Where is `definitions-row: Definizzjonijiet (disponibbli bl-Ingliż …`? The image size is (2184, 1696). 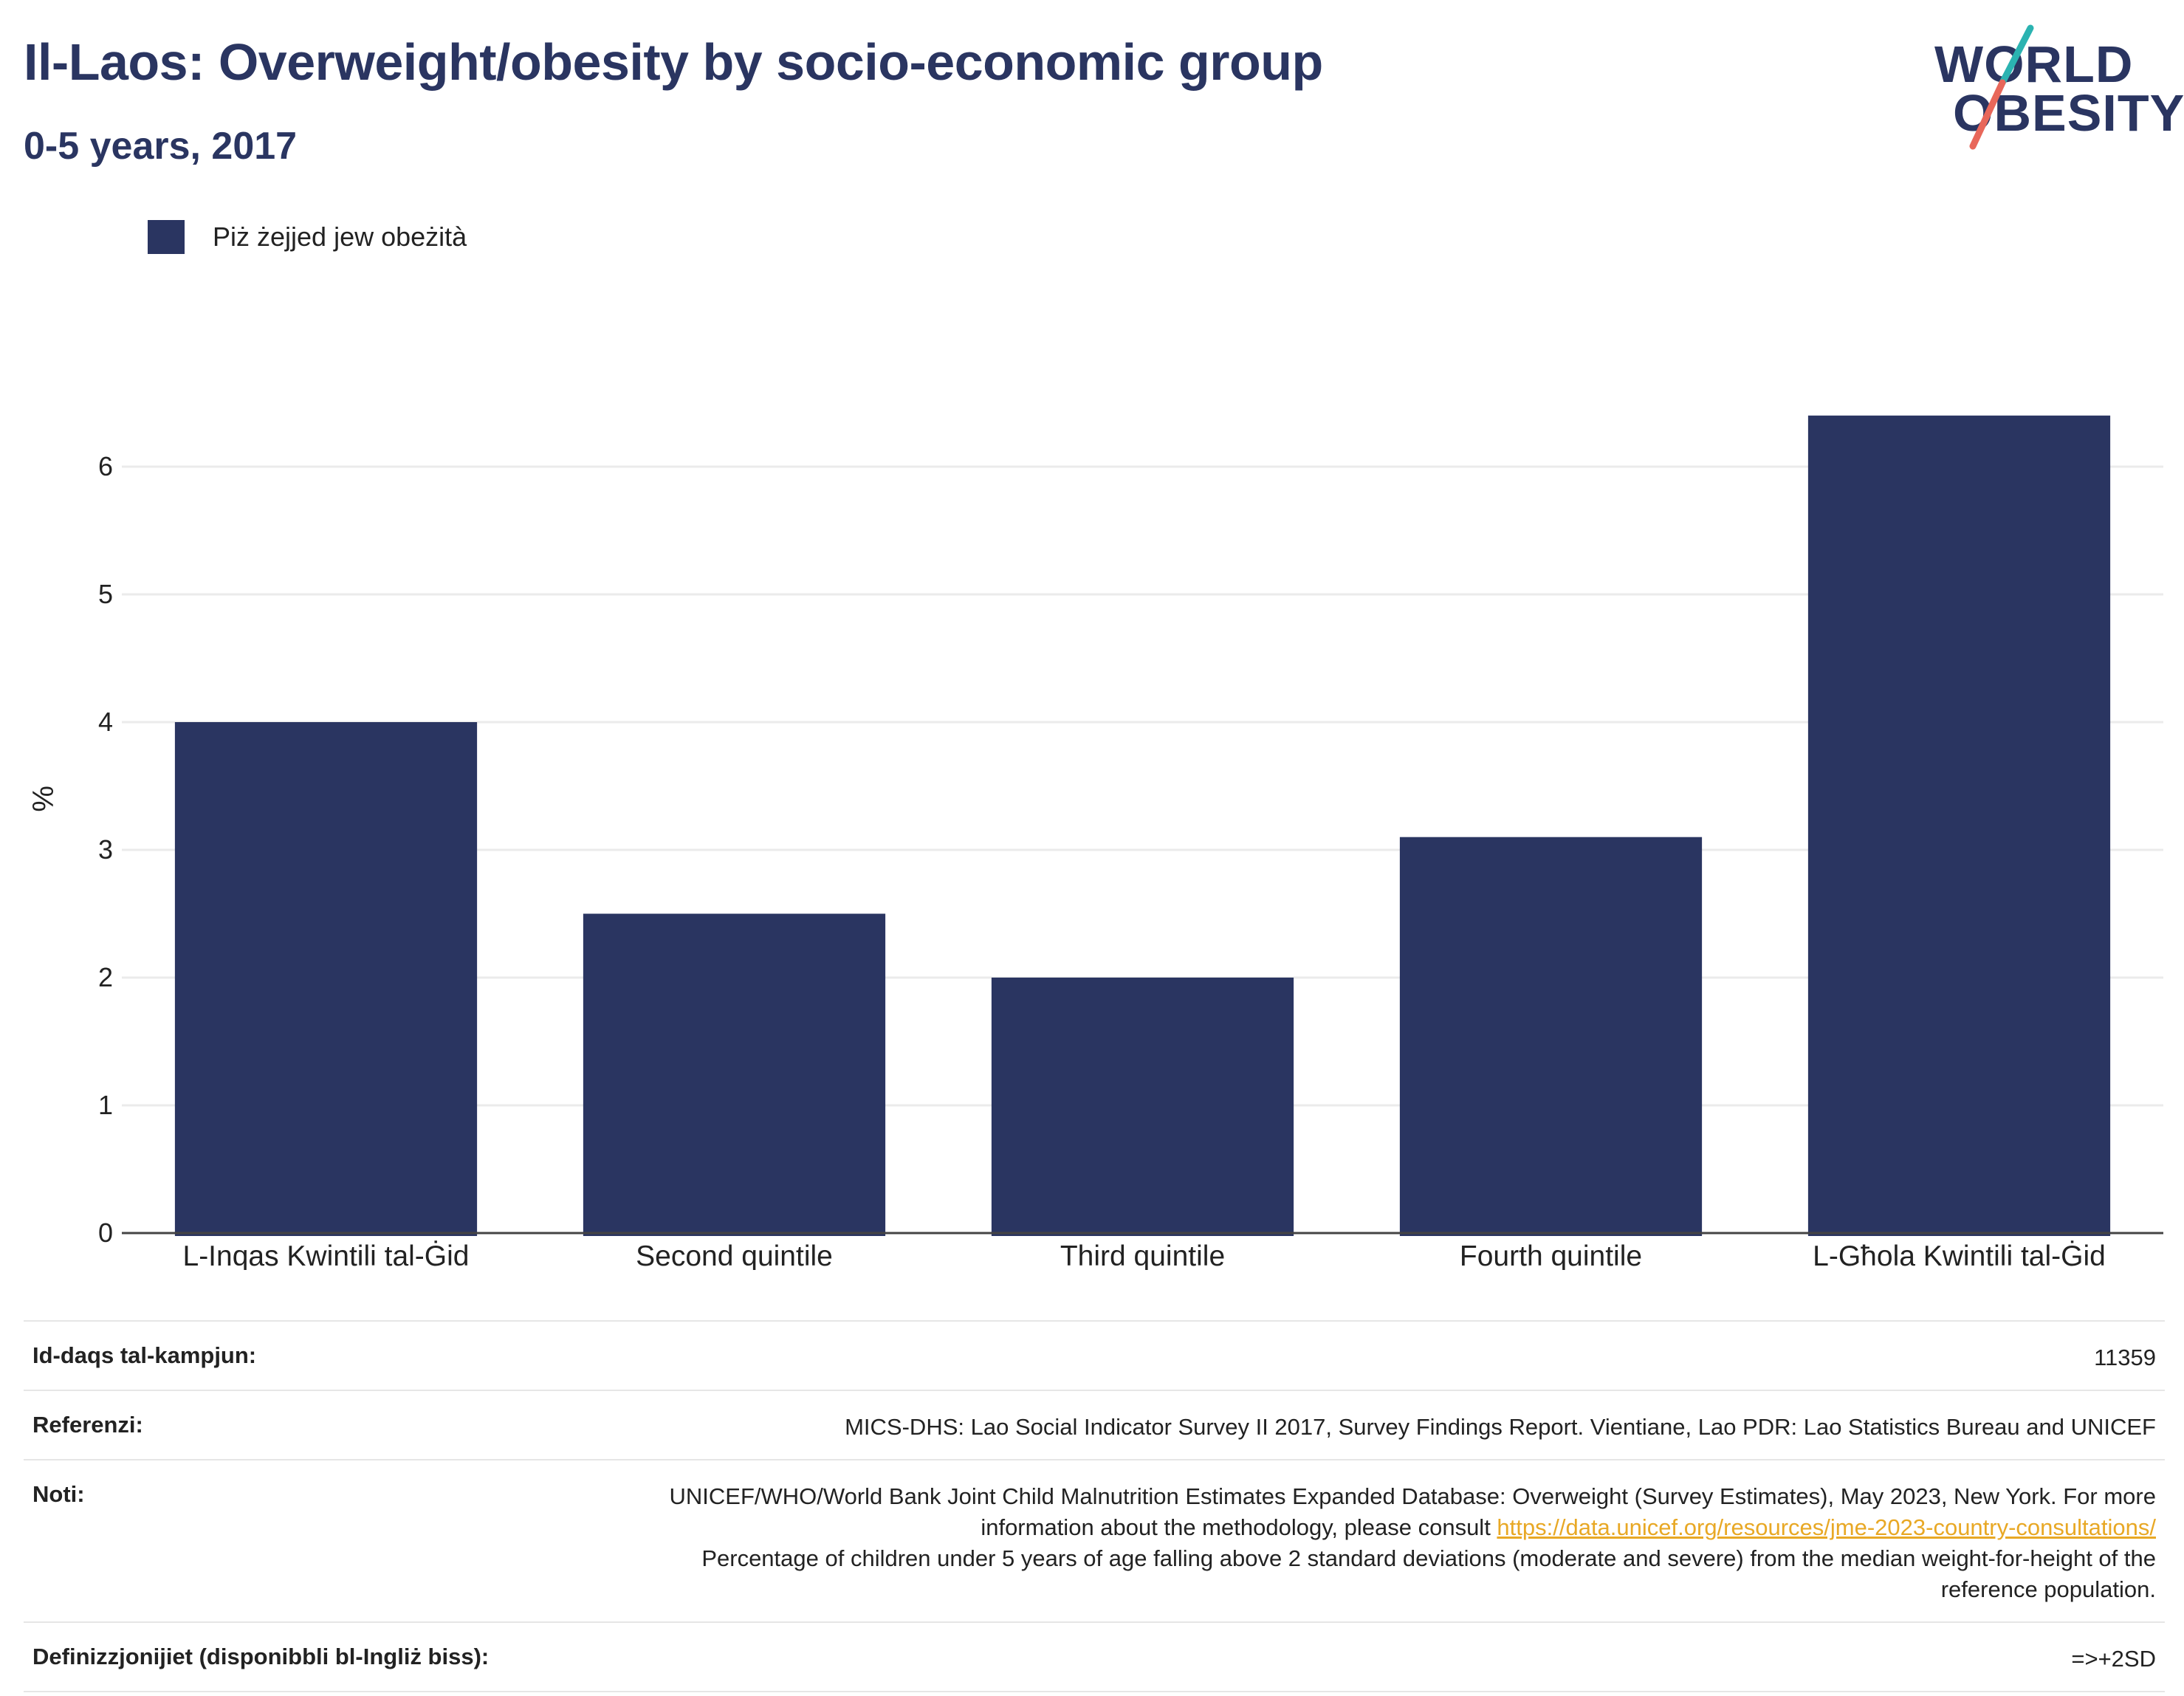
definitions-row: Definizzjonijiet (disponibbli bl-Ingliż … is located at coordinates (1095, 1656).